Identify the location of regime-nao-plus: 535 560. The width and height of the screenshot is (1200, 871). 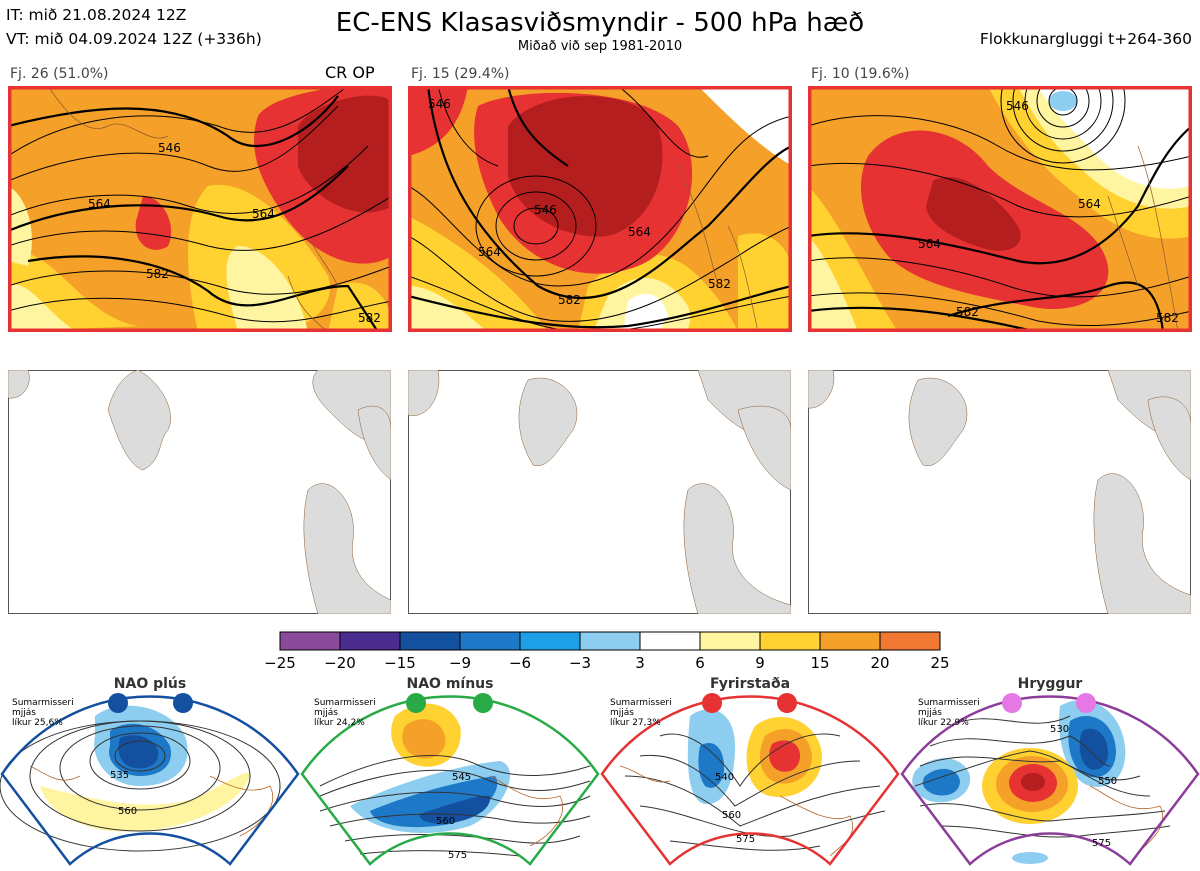
(150, 779).